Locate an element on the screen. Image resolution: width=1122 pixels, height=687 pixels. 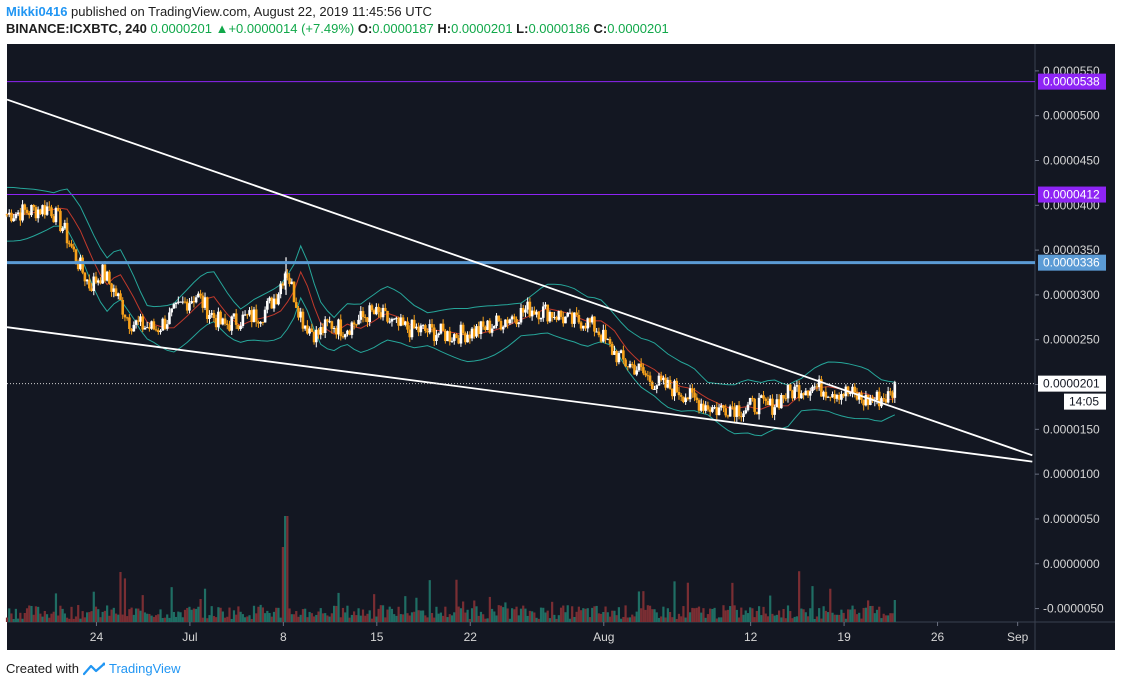
author-link: Mikki0416 is located at coordinates (37, 11).